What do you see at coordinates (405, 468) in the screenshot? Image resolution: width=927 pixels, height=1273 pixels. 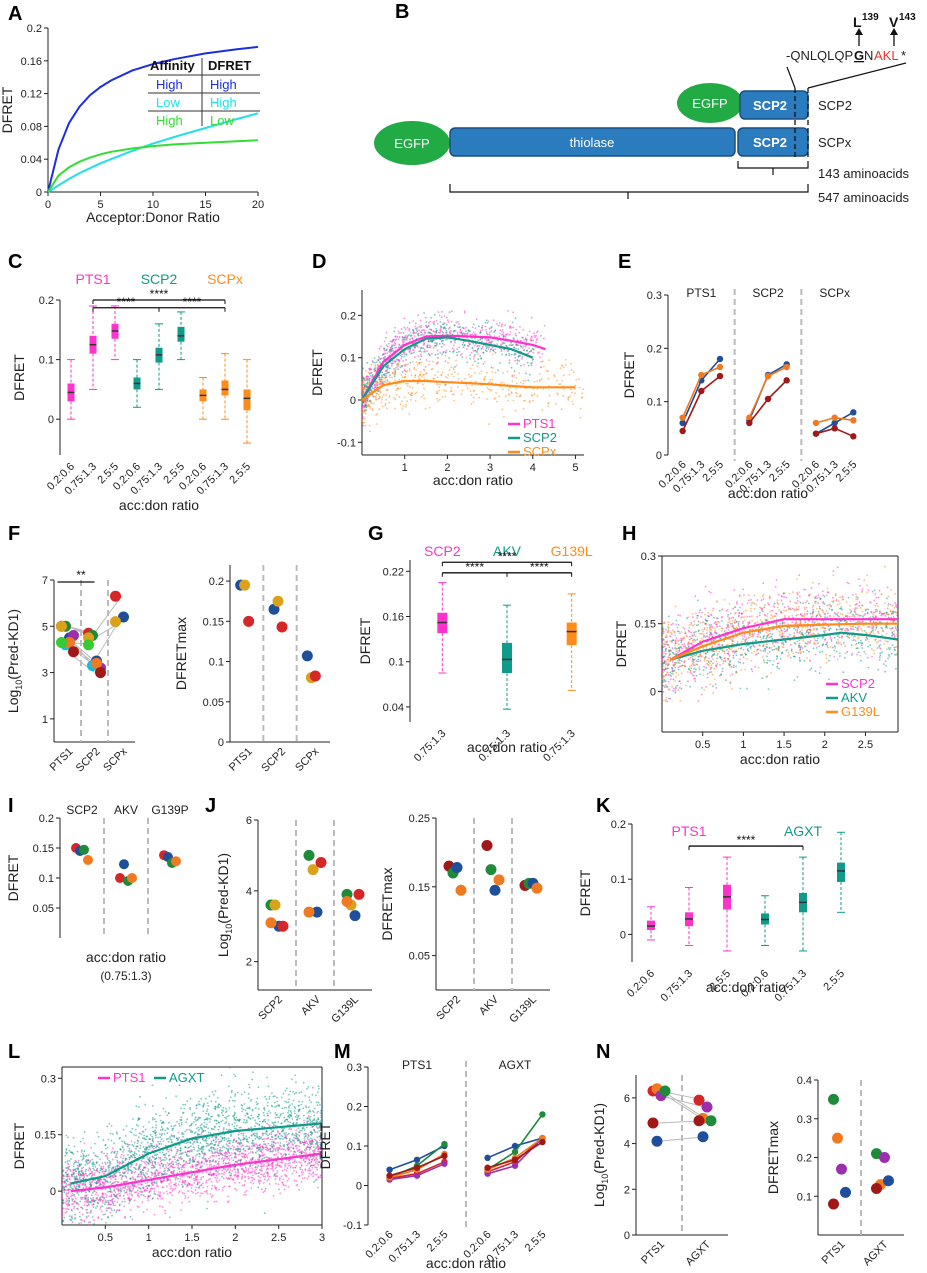 I see `x-tick-label: 1` at bounding box center [405, 468].